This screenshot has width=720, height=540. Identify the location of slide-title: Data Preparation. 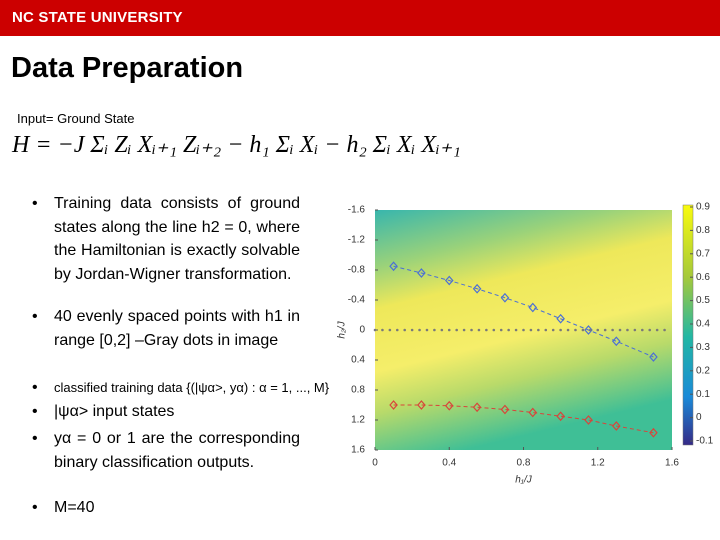
(127, 68).